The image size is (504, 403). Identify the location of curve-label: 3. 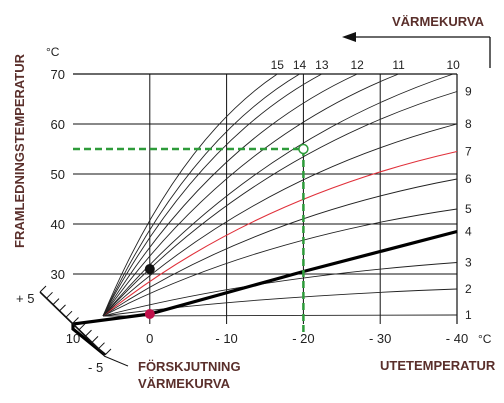
(468, 263).